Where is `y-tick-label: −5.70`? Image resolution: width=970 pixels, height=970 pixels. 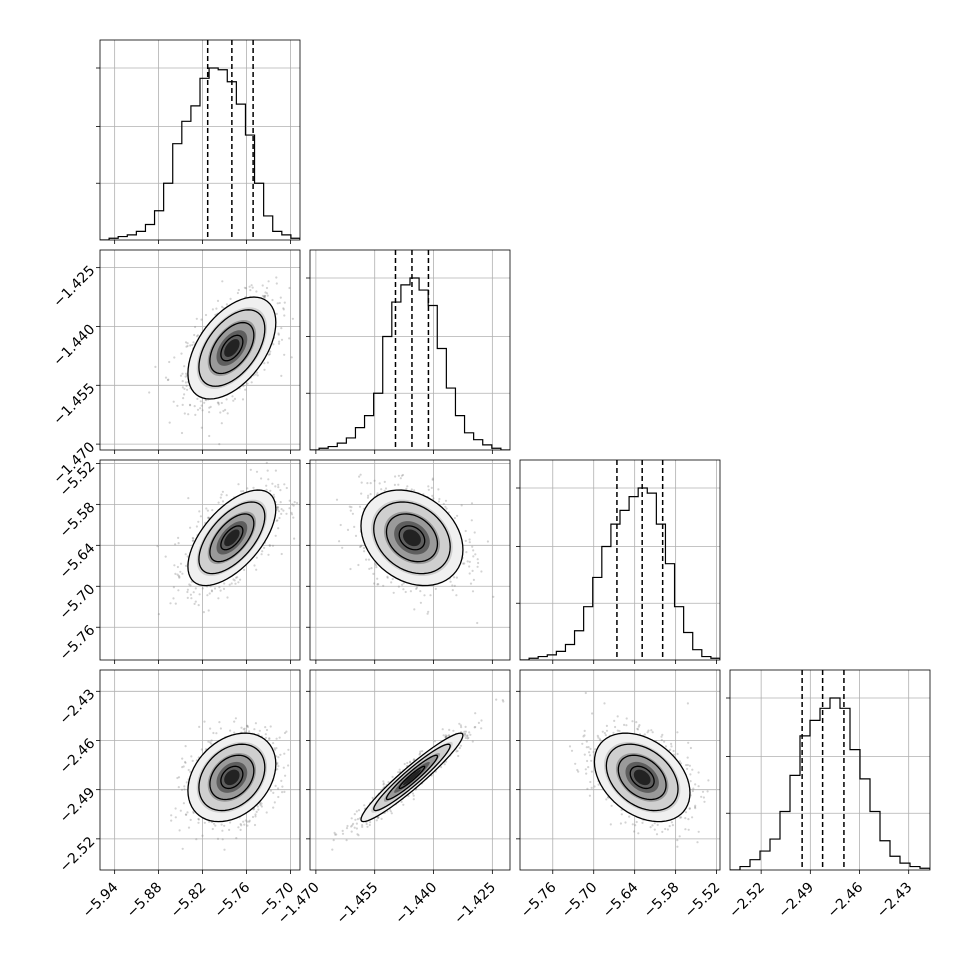 y-tick-label: −5.70 is located at coordinates (78, 602).